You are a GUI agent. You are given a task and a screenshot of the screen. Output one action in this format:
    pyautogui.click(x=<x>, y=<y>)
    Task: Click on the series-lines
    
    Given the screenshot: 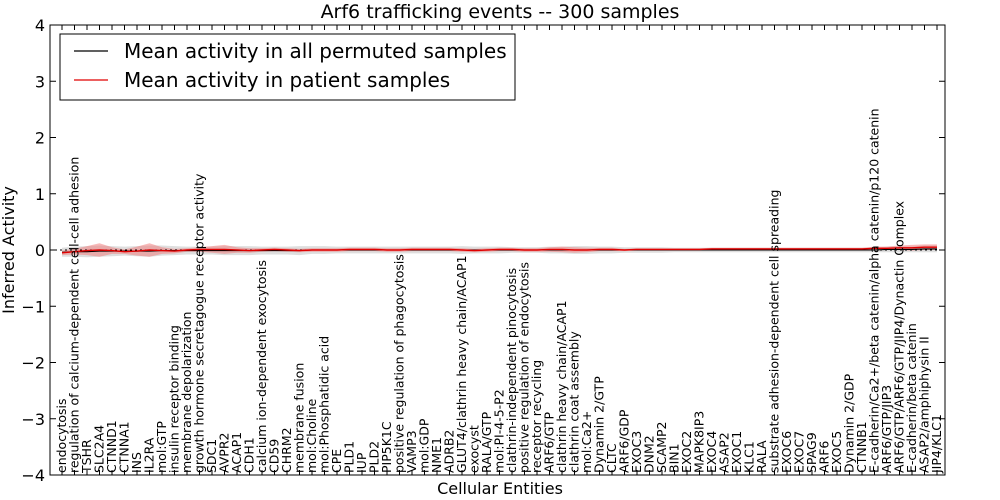 What is the action you would take?
    pyautogui.click(x=499, y=250)
    